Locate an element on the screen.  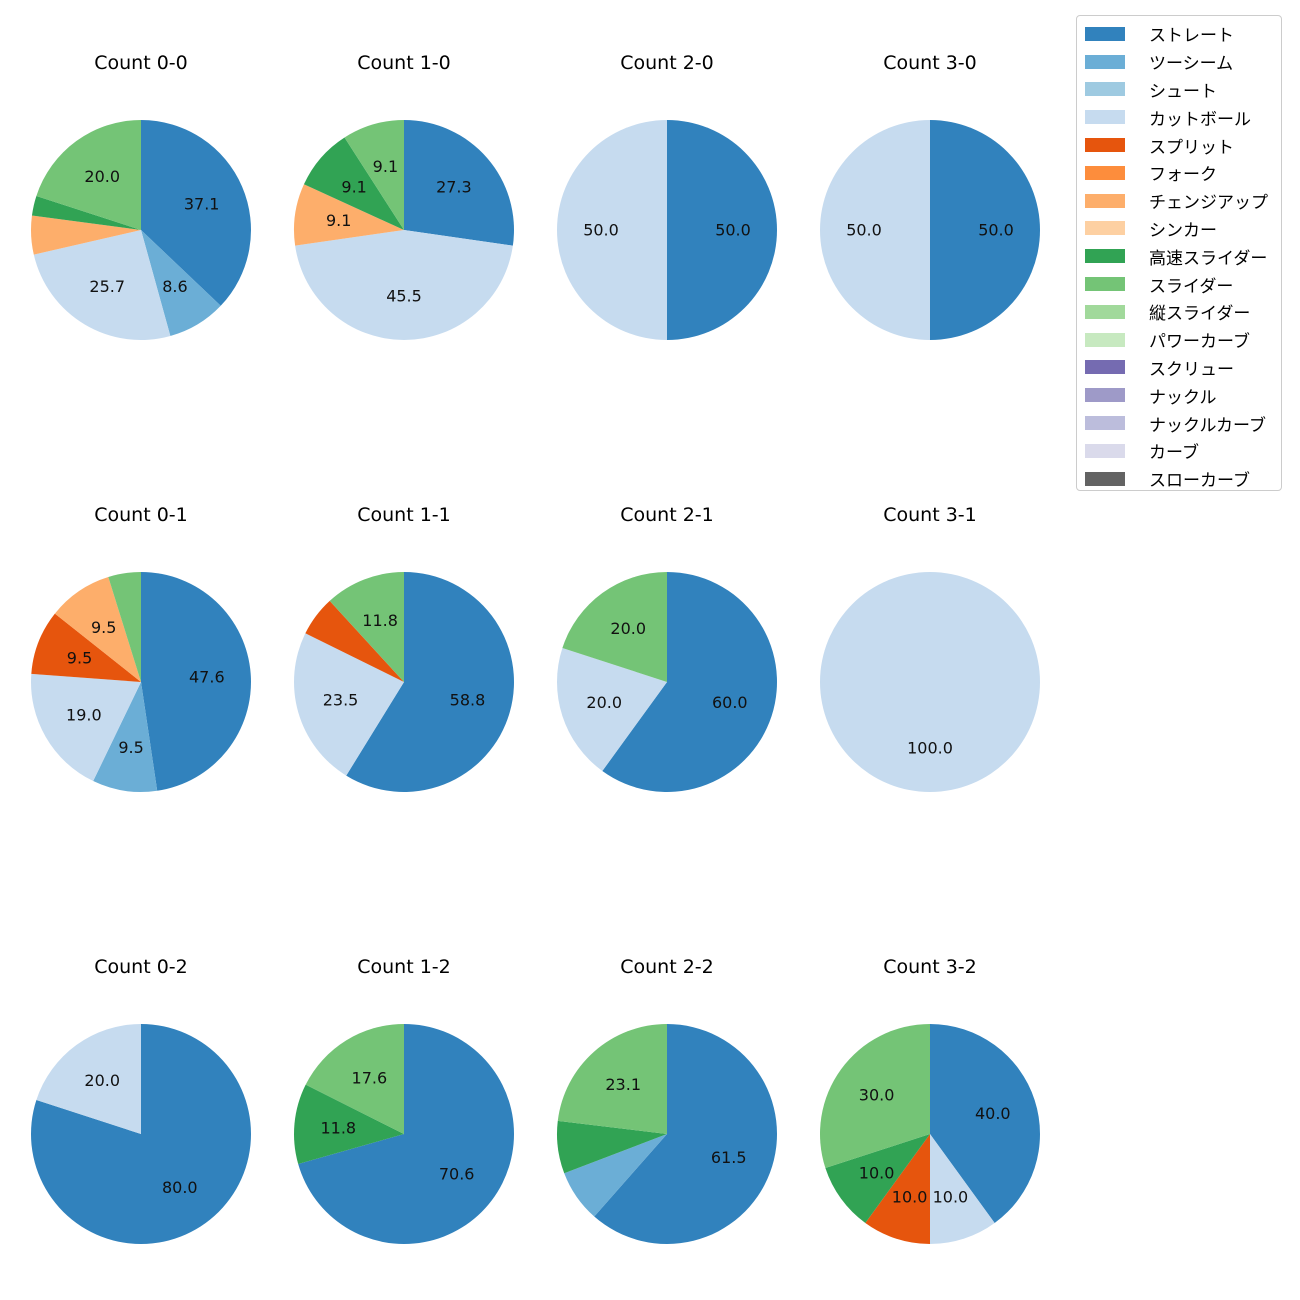
legend-item: カーブ is located at coordinates (1179, 451).